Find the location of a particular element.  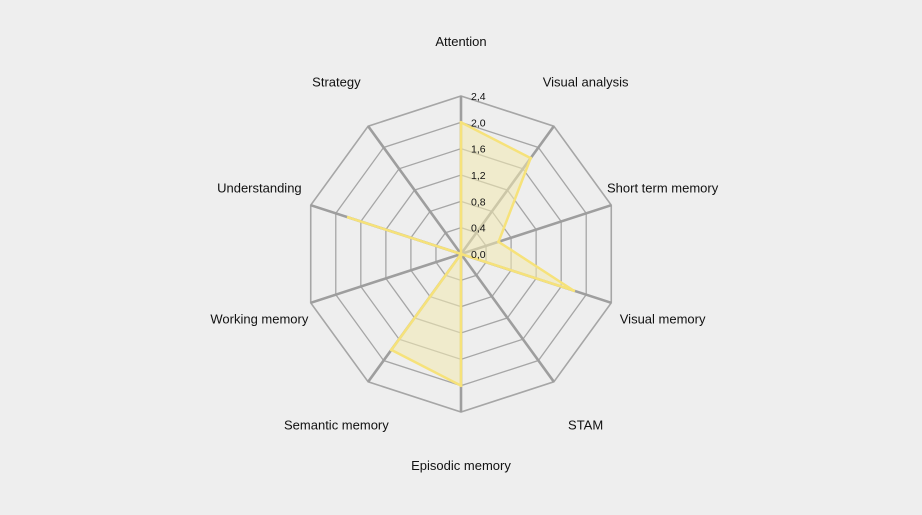

tick-label: 0,4 is located at coordinates (478, 229).